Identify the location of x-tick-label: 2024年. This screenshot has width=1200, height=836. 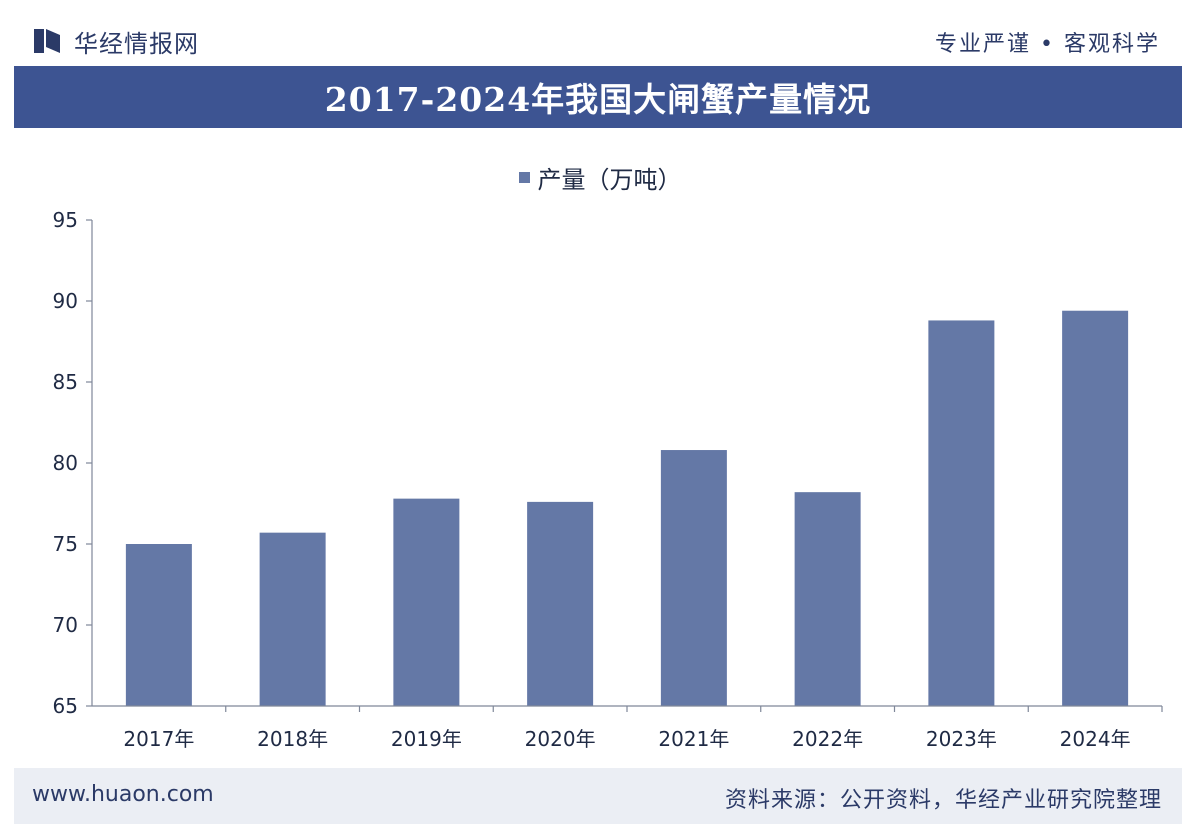
(1095, 739).